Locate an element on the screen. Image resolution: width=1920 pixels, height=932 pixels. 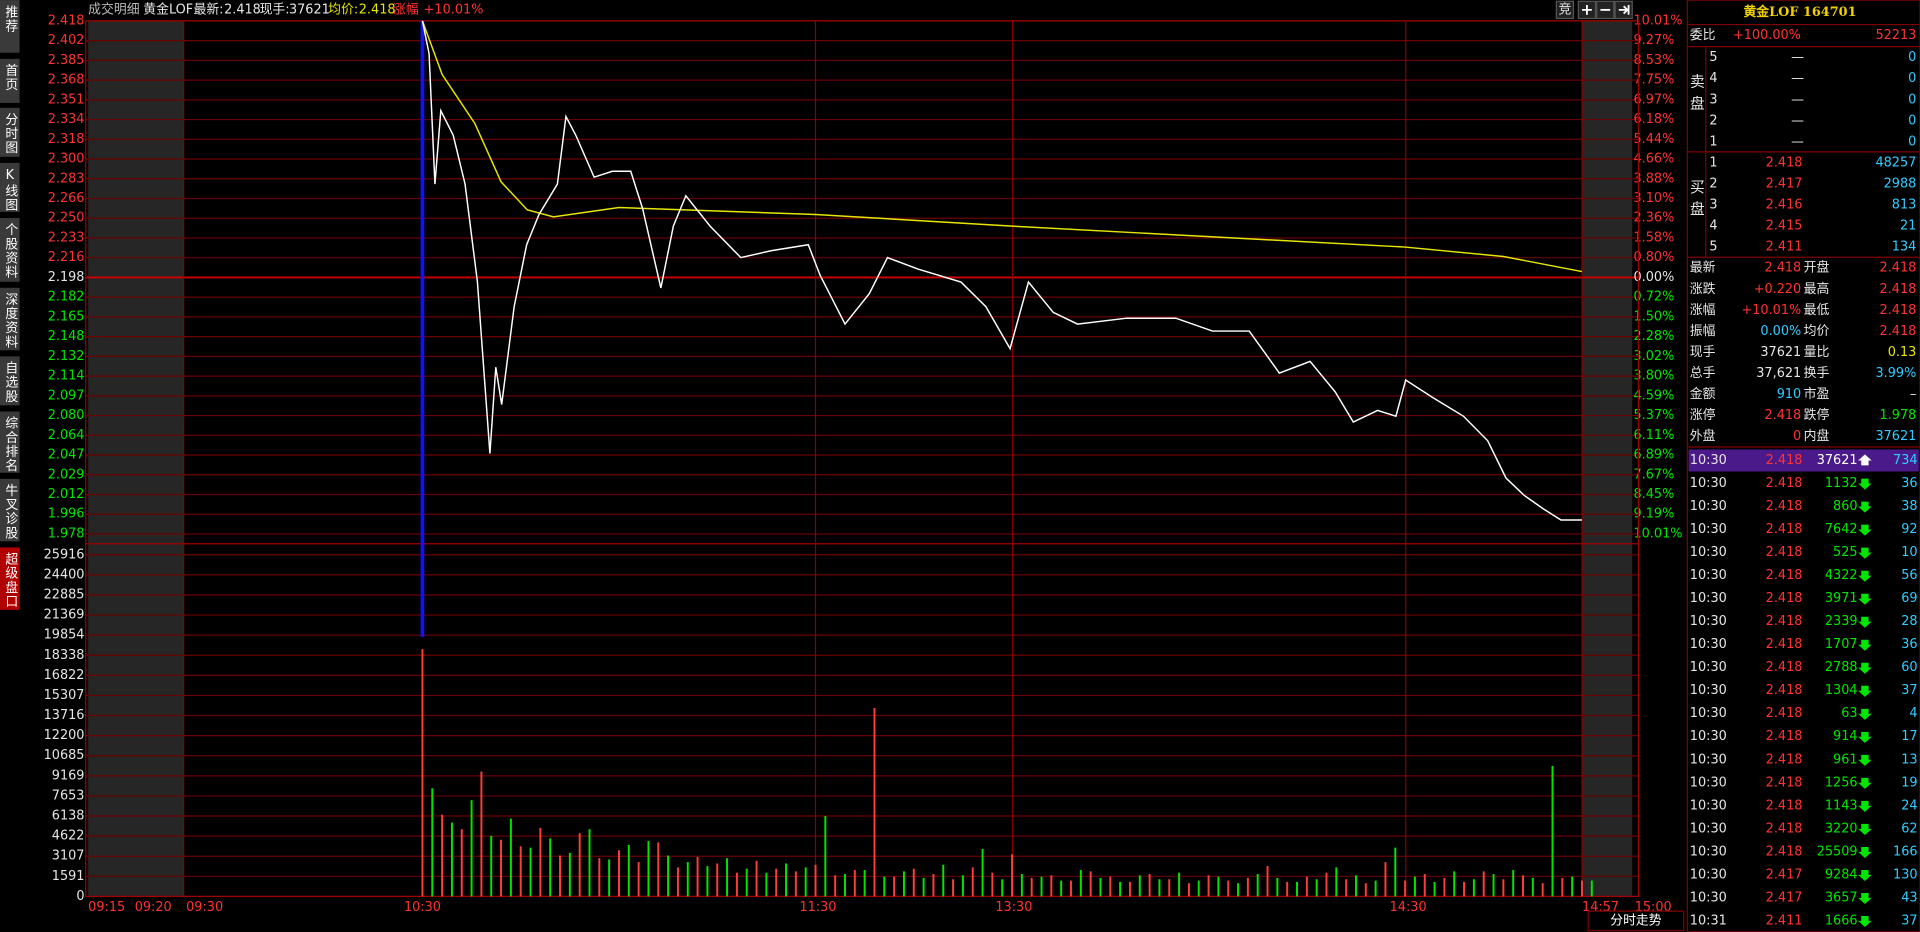
sell-level: 1 is located at coordinates (1713, 141).